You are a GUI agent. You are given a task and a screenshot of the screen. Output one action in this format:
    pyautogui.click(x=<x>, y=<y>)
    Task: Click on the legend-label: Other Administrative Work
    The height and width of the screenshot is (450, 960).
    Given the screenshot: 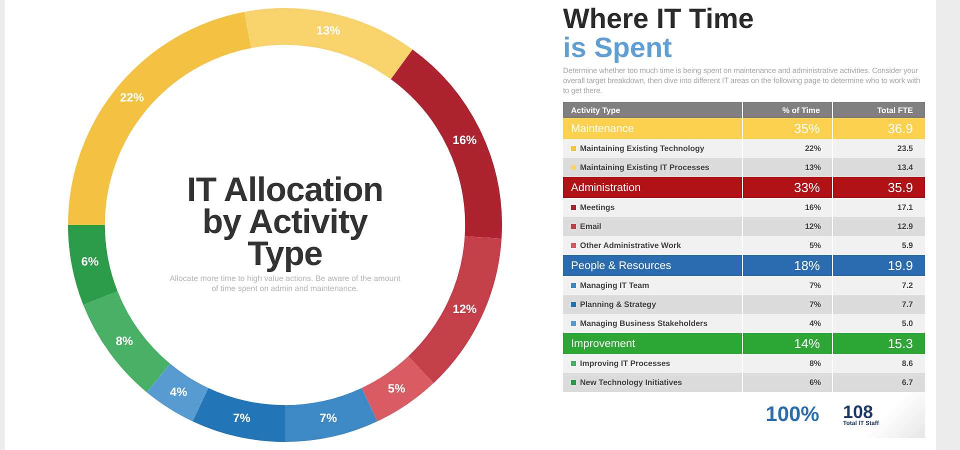 What is the action you would take?
    pyautogui.click(x=630, y=245)
    